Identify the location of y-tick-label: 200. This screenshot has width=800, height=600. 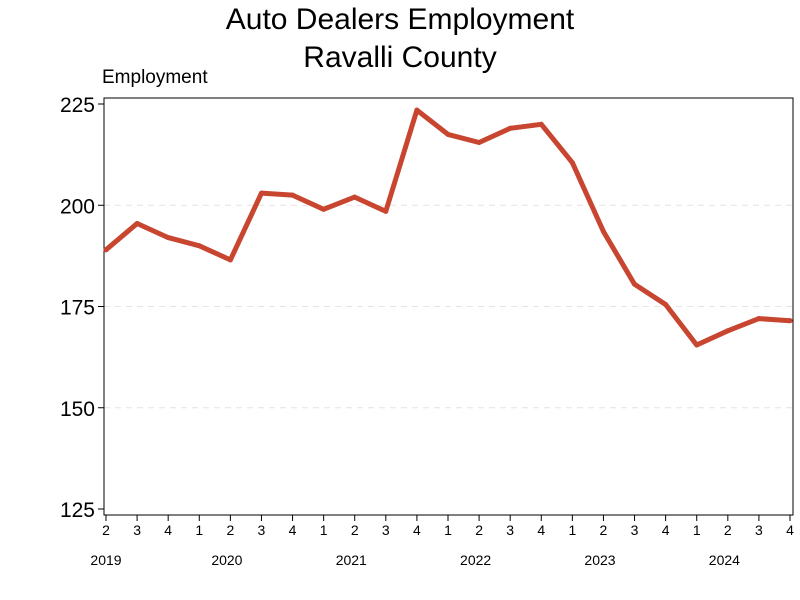
(77, 206).